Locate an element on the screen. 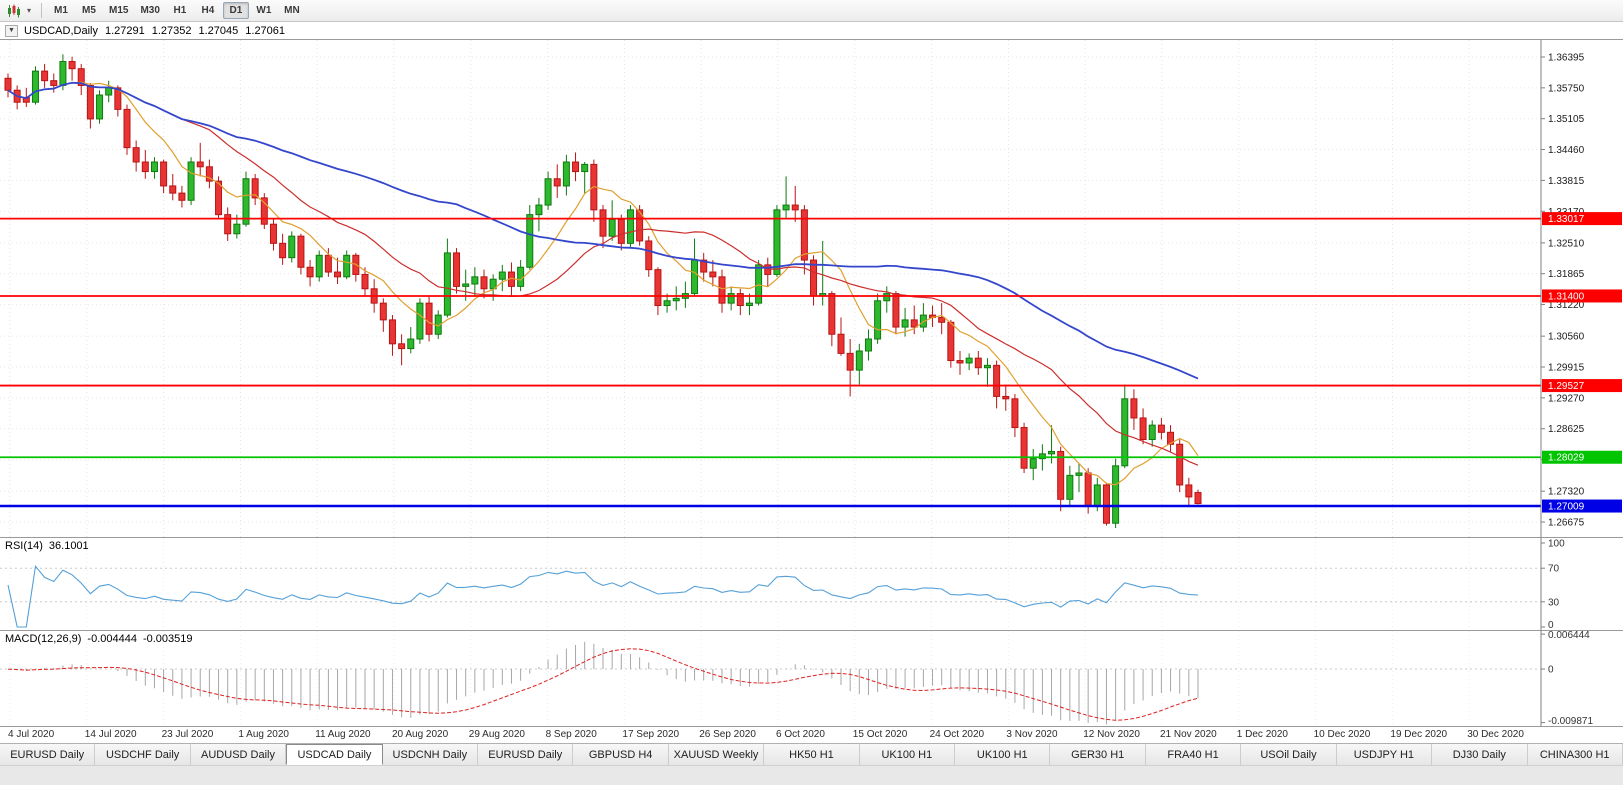 The width and height of the screenshot is (1623, 785). timeframe-button-m5: M5 is located at coordinates (89, 10).